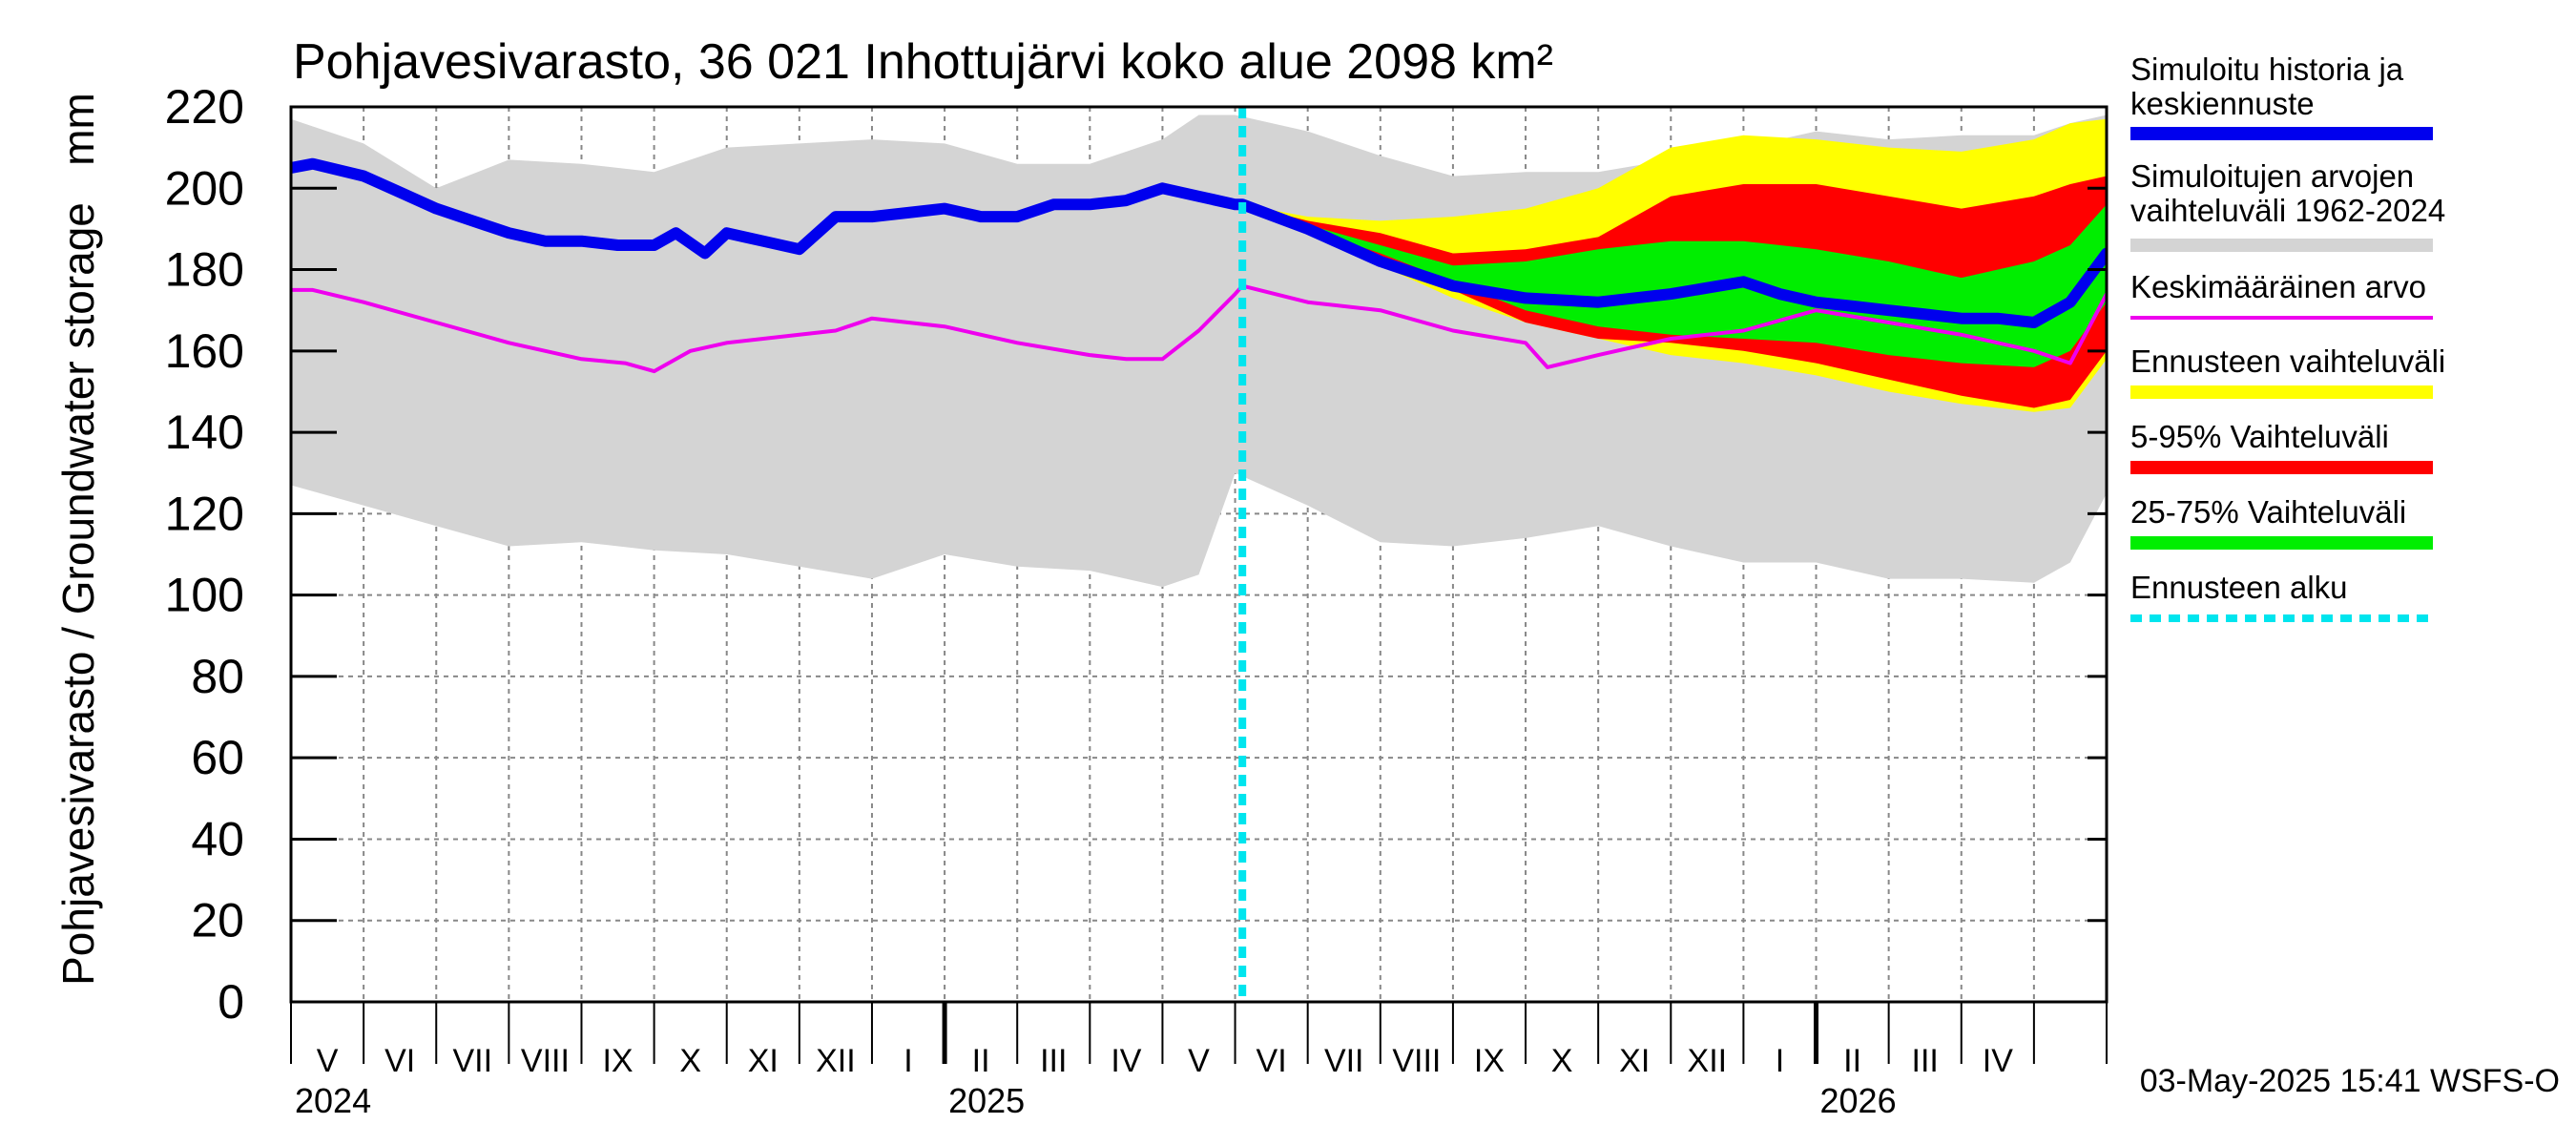  Describe the element at coordinates (2278, 286) in the screenshot. I see `legend-label: Keskimääräinen arvo` at that location.